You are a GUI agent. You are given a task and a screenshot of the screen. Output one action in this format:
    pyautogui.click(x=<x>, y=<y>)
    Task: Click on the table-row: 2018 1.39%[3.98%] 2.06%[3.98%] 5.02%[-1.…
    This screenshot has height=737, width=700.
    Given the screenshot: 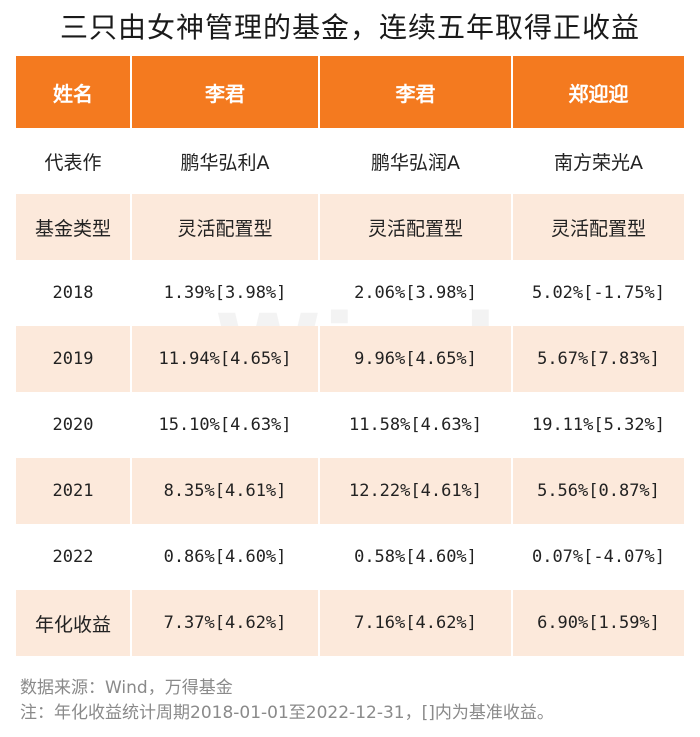 What is the action you would take?
    pyautogui.click(x=350, y=293)
    